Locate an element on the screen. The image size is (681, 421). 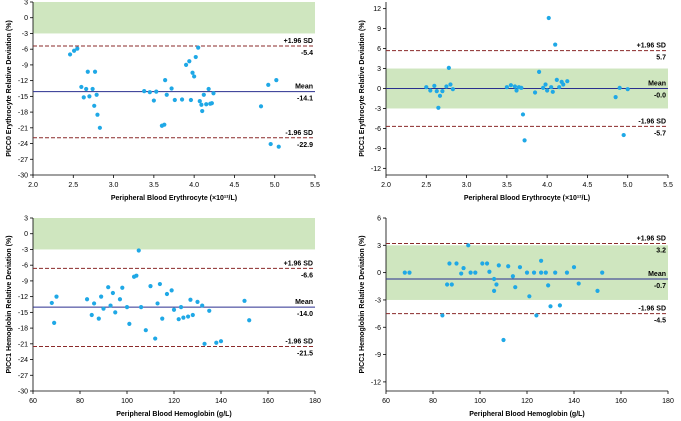
x-tick-label: 5.5 is located at coordinates (315, 185).